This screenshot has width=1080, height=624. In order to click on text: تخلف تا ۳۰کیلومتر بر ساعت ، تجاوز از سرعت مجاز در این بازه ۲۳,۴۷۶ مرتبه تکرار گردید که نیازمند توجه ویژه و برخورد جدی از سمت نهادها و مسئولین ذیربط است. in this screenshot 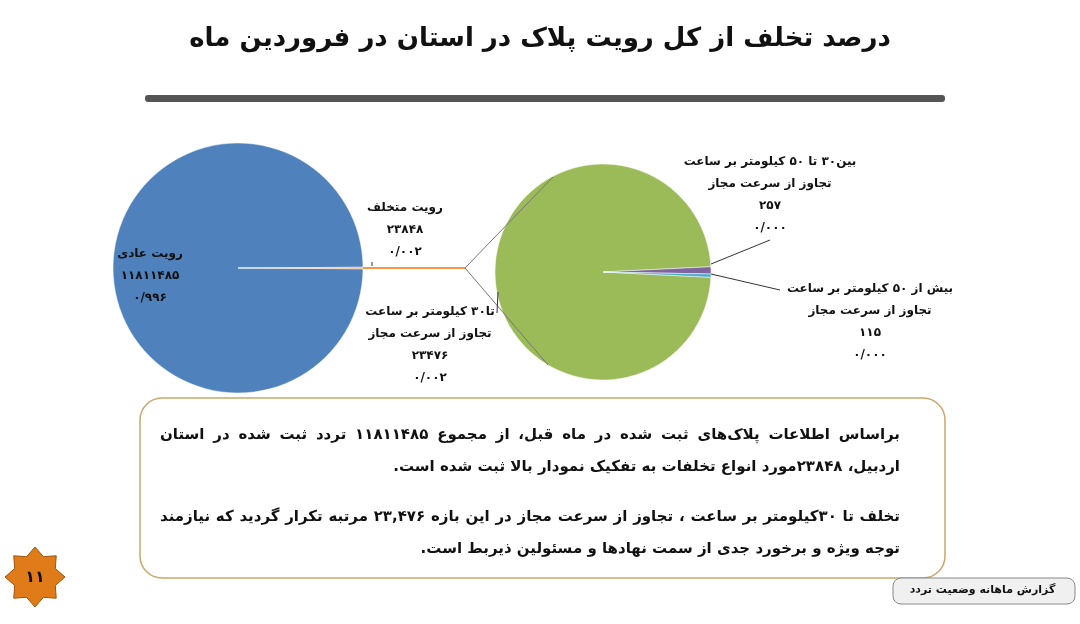, I will do `click(530, 532)`.